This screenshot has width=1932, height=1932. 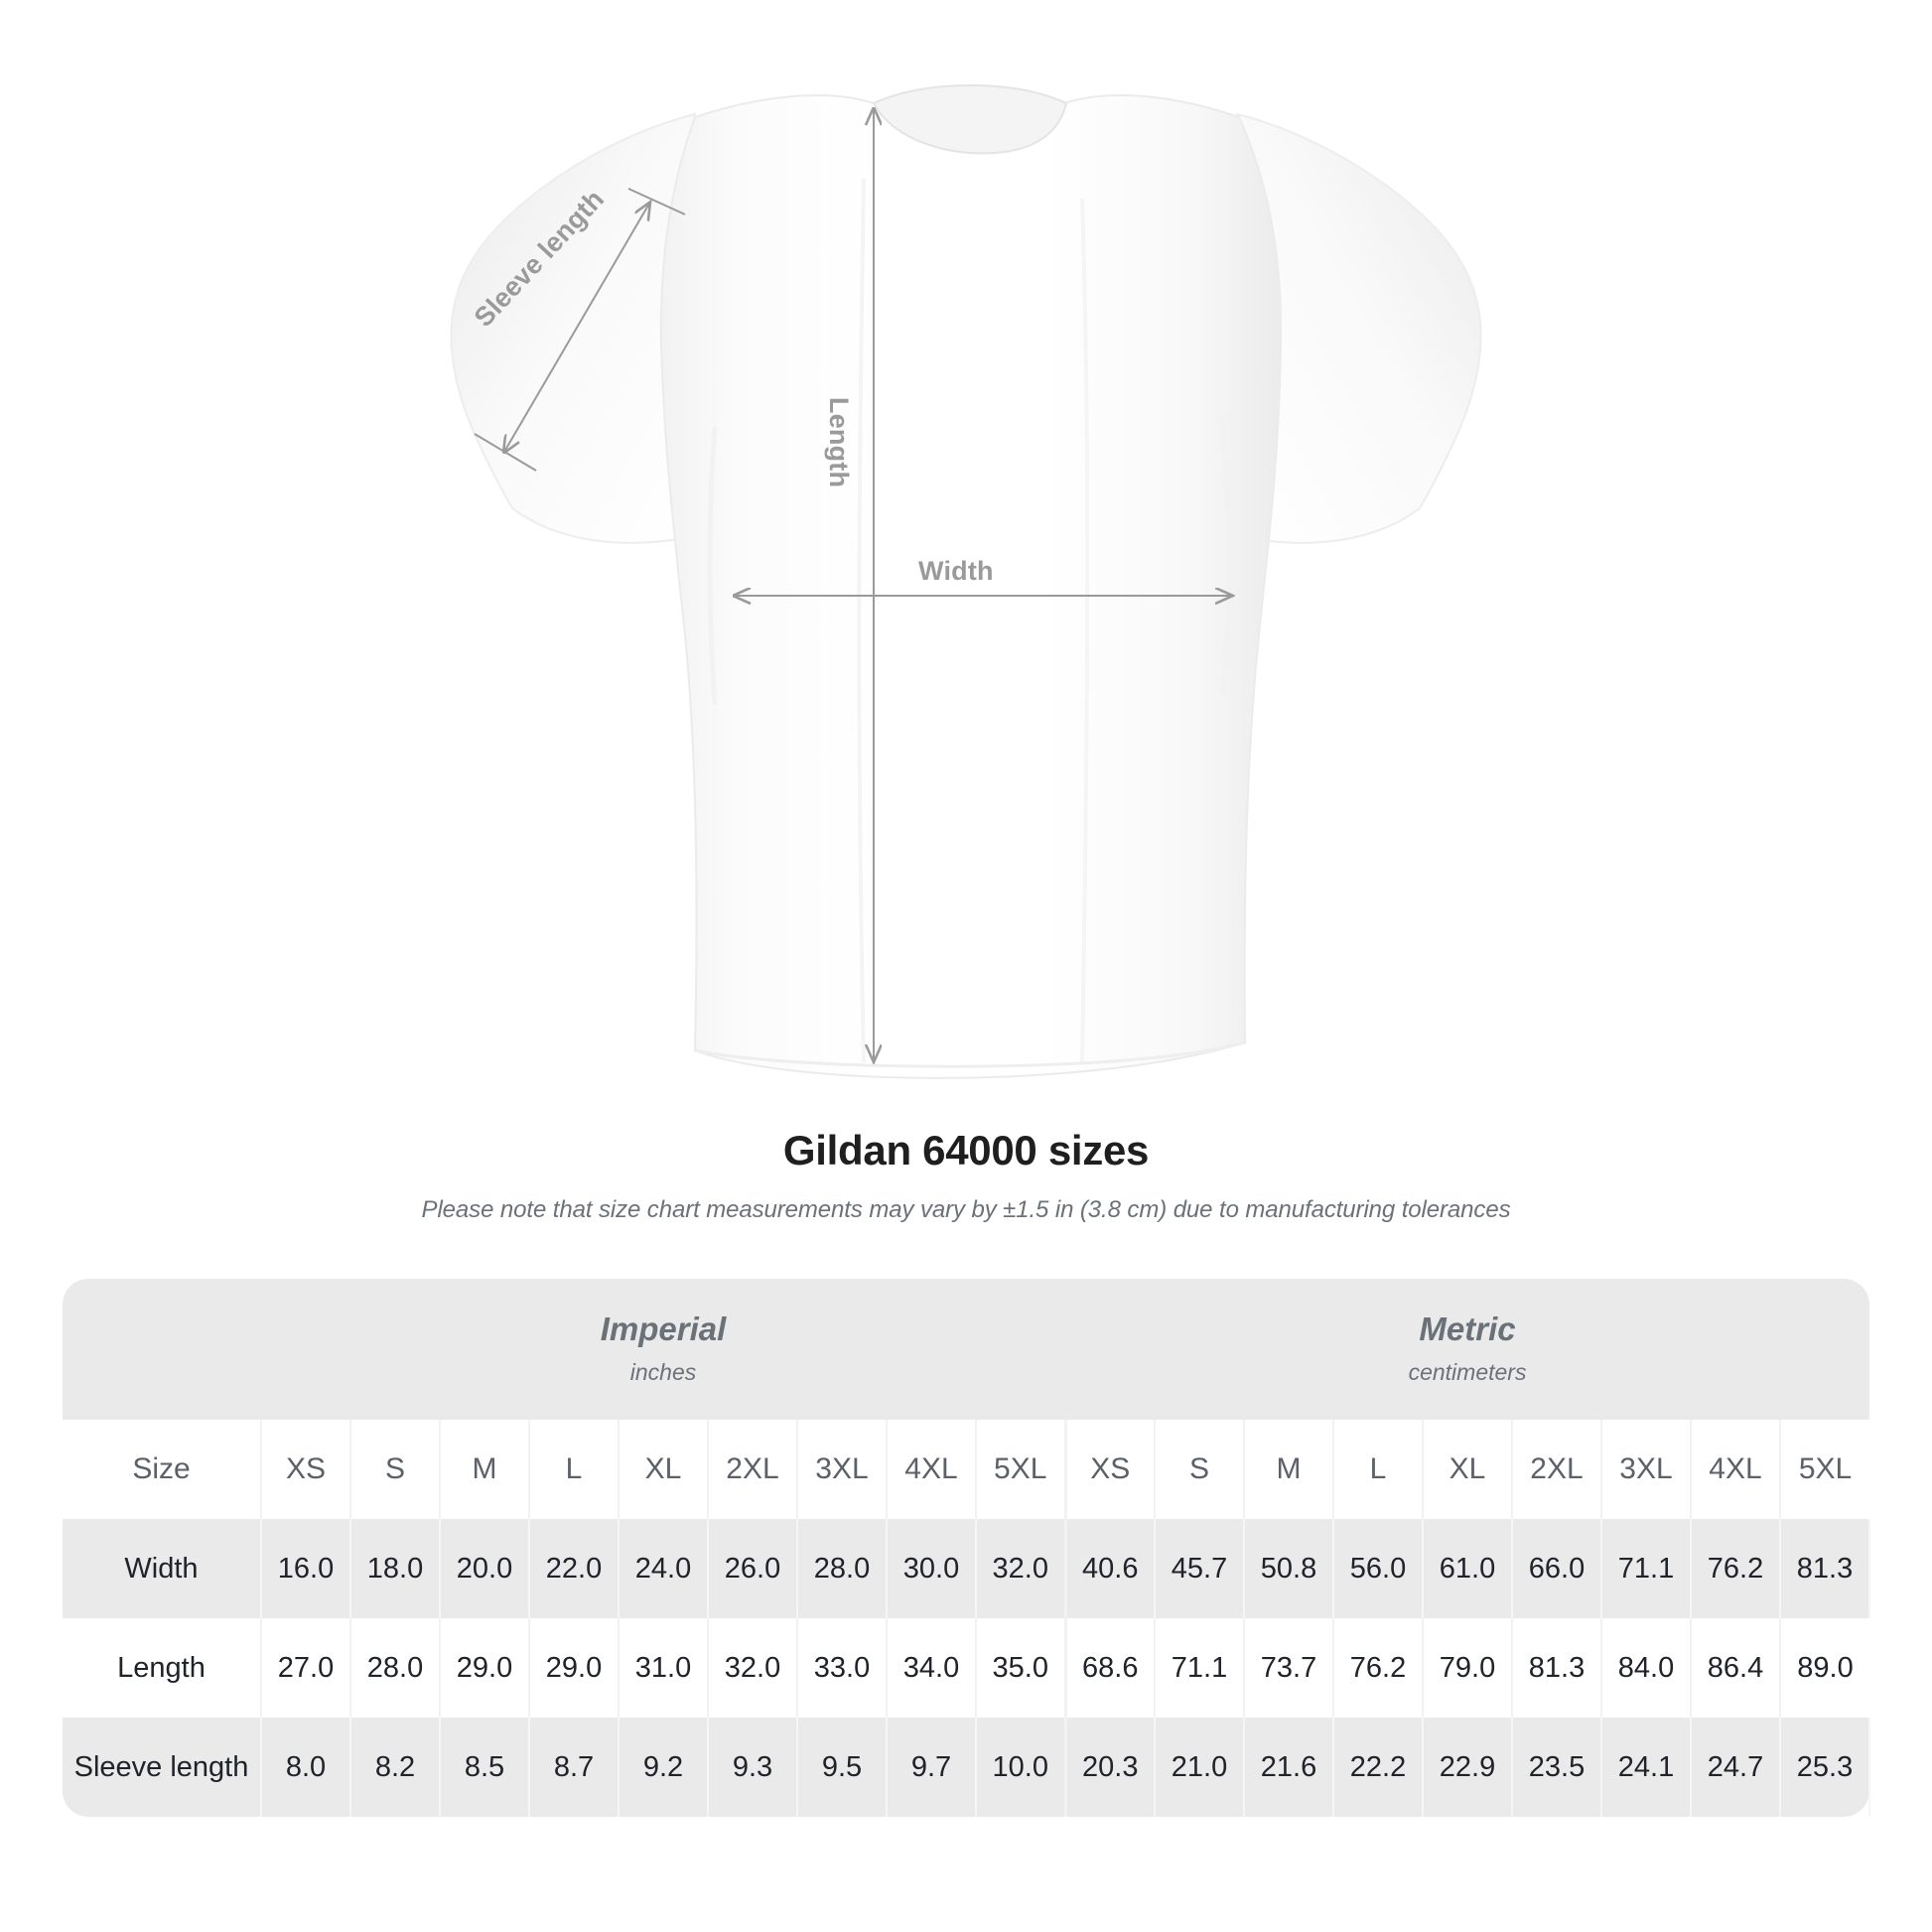 What do you see at coordinates (395, 1470) in the screenshot?
I see `size-header-imperial-s: S` at bounding box center [395, 1470].